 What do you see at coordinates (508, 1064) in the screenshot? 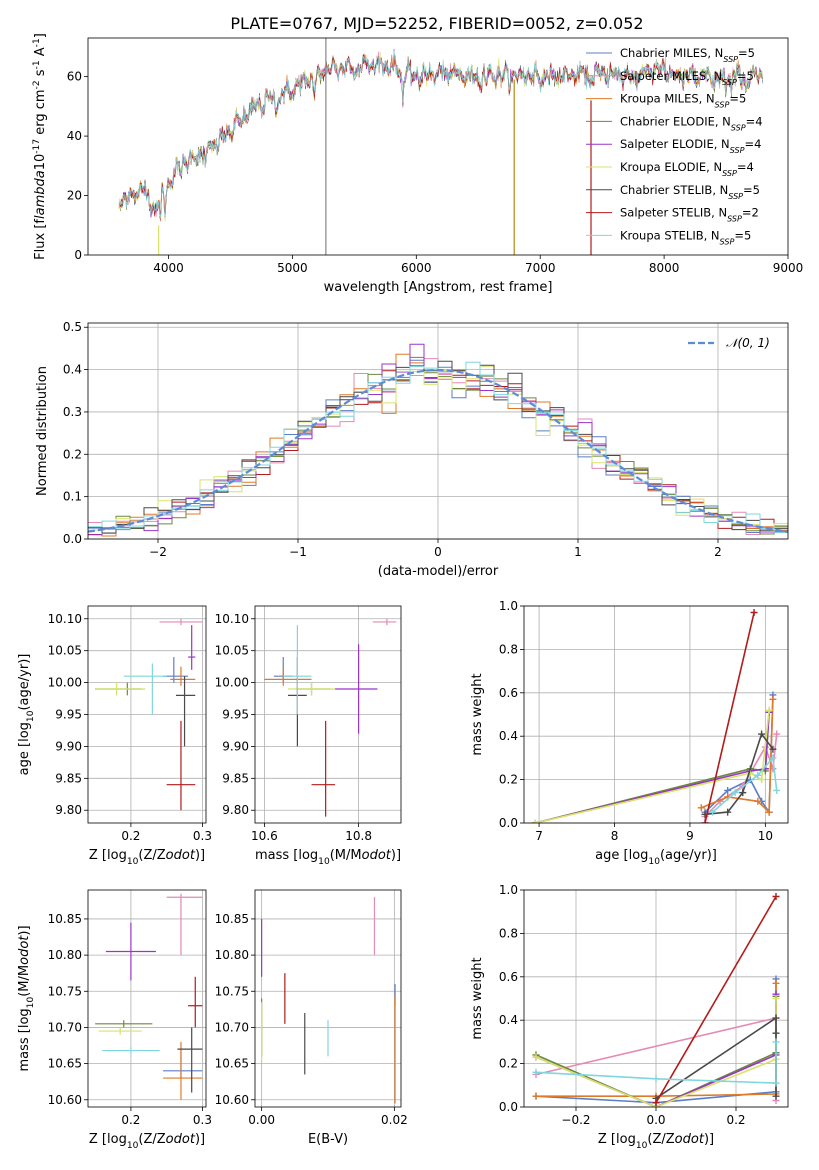
I see `y-tick-label: 0.2` at bounding box center [508, 1064].